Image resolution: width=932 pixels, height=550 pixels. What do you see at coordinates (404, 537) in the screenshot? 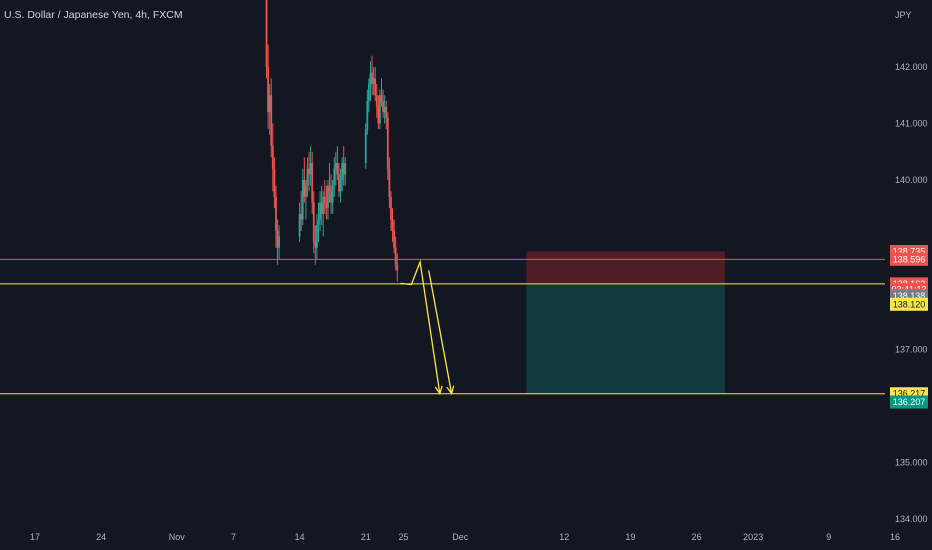
I see `x-tick-label: 25` at bounding box center [404, 537].